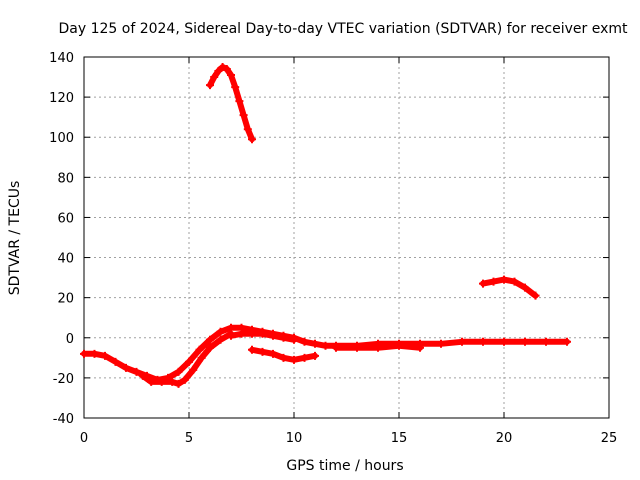  I want to click on y-axis-label: SDTVAR / TECUs, so click(15, 238).